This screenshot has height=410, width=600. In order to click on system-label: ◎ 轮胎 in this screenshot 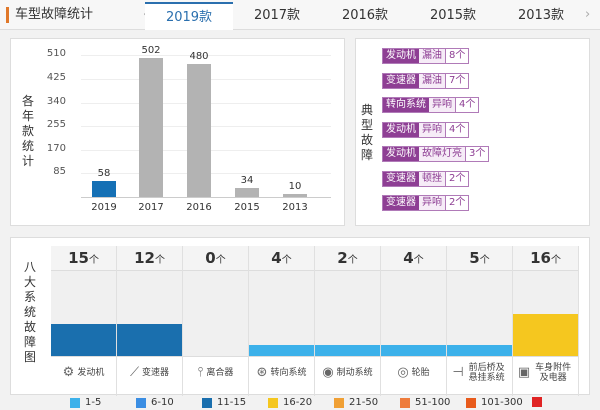, I will do `click(413, 372)`.